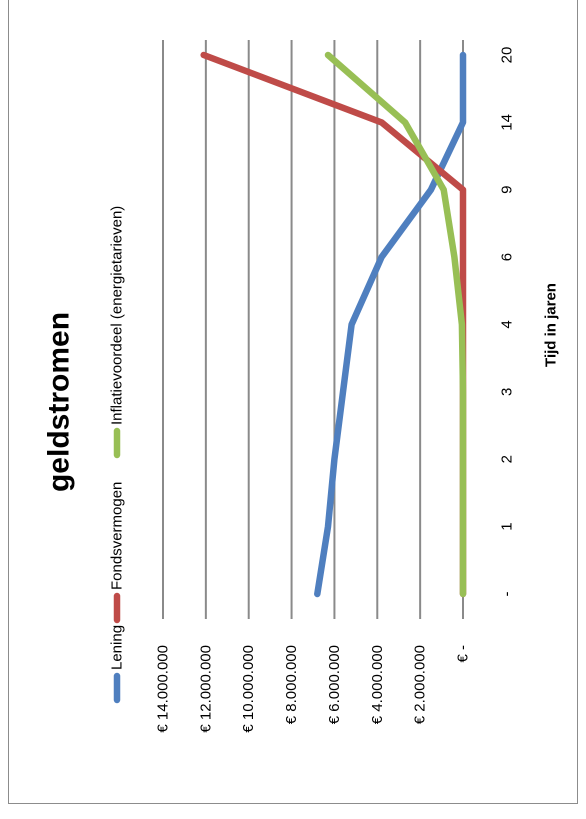  What do you see at coordinates (507, 459) in the screenshot?
I see `x-tick-label: 2` at bounding box center [507, 459].